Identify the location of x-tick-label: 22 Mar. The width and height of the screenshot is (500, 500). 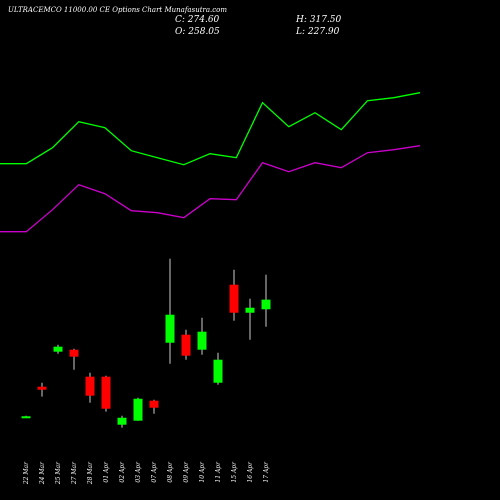
(26, 473).